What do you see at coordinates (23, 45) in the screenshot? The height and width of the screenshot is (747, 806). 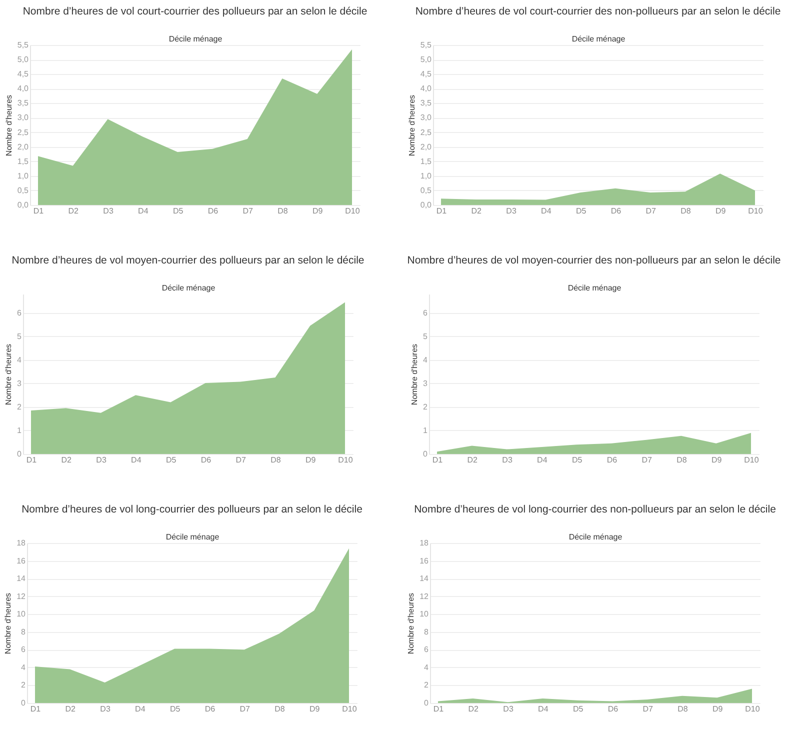 I see `y-tick-label: 5,5` at bounding box center [23, 45].